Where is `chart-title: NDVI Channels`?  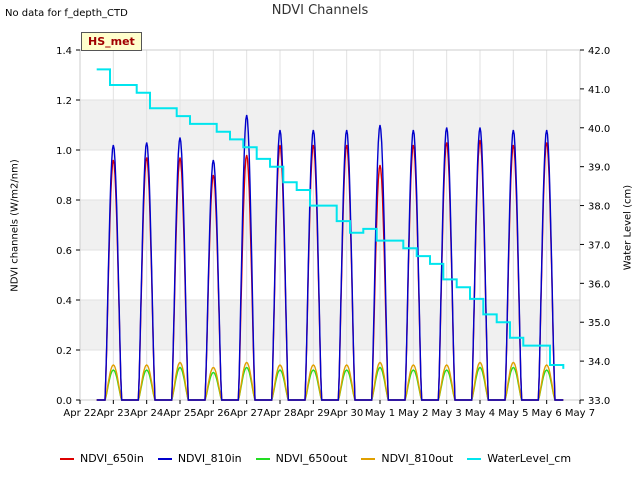 chart-title: NDVI Channels is located at coordinates (320, 10).